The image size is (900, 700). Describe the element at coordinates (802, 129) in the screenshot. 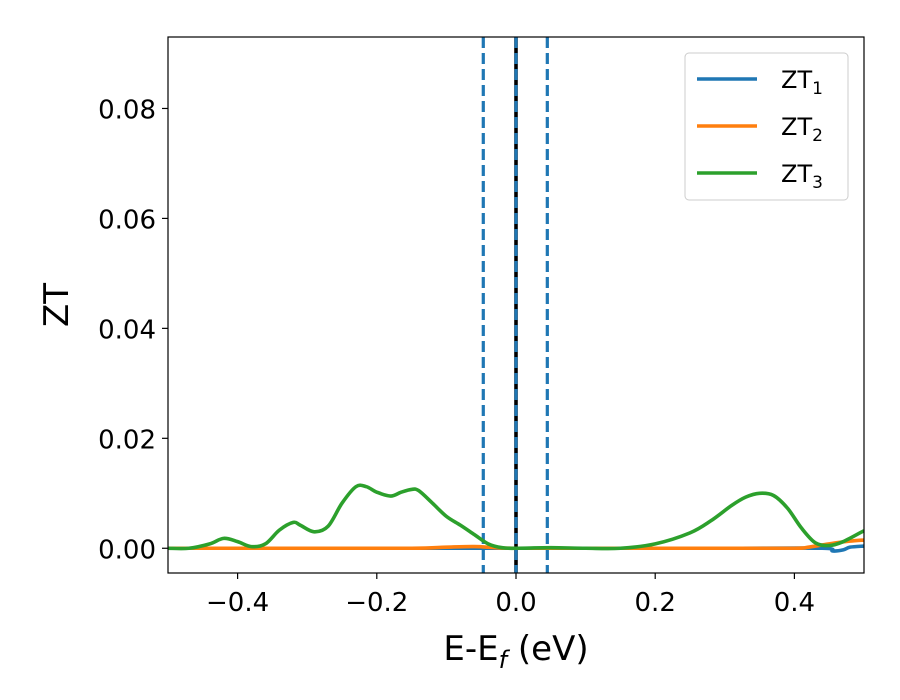

I see `legend-label-2: ZT2` at that location.